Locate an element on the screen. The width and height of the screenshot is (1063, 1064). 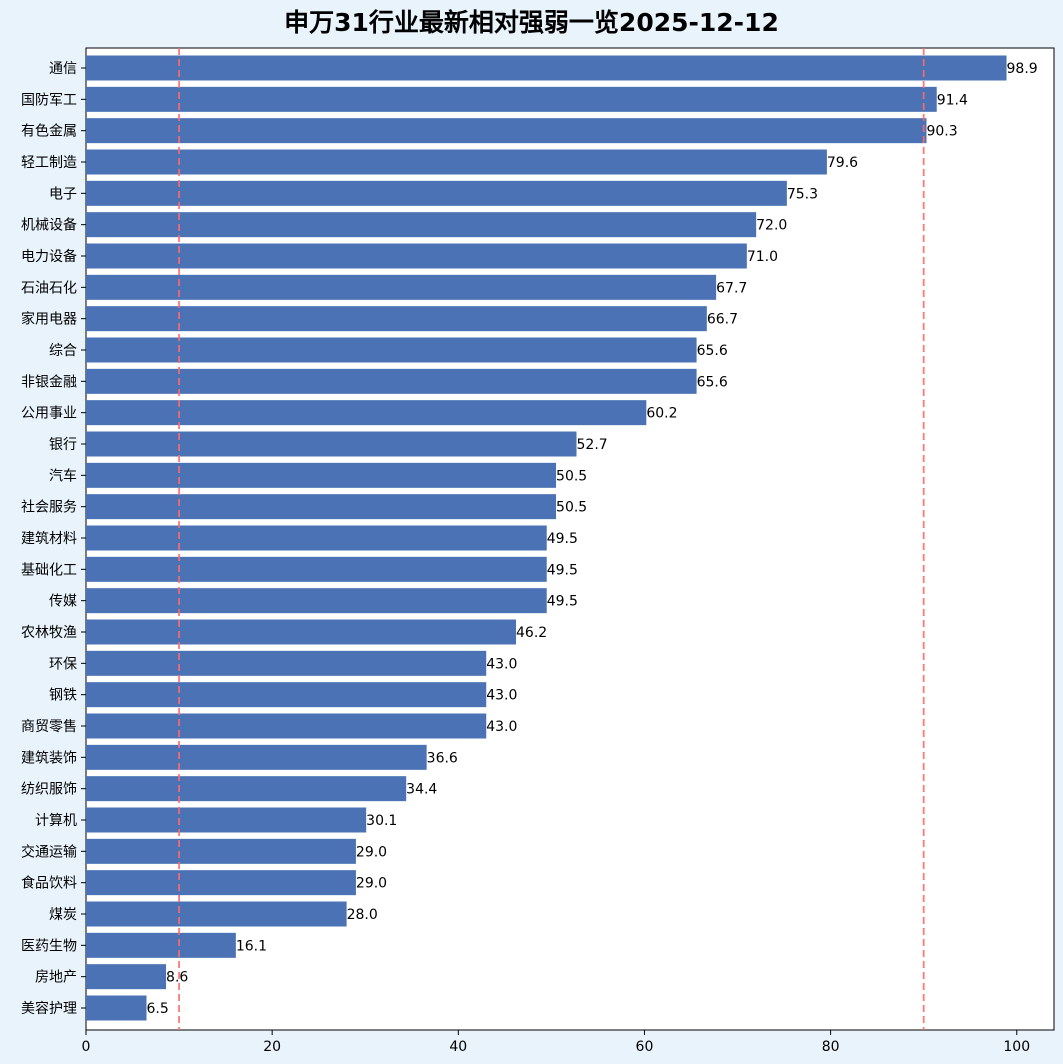
y-tick-label-商贸零售: 商贸零售 is located at coordinates (49, 727).